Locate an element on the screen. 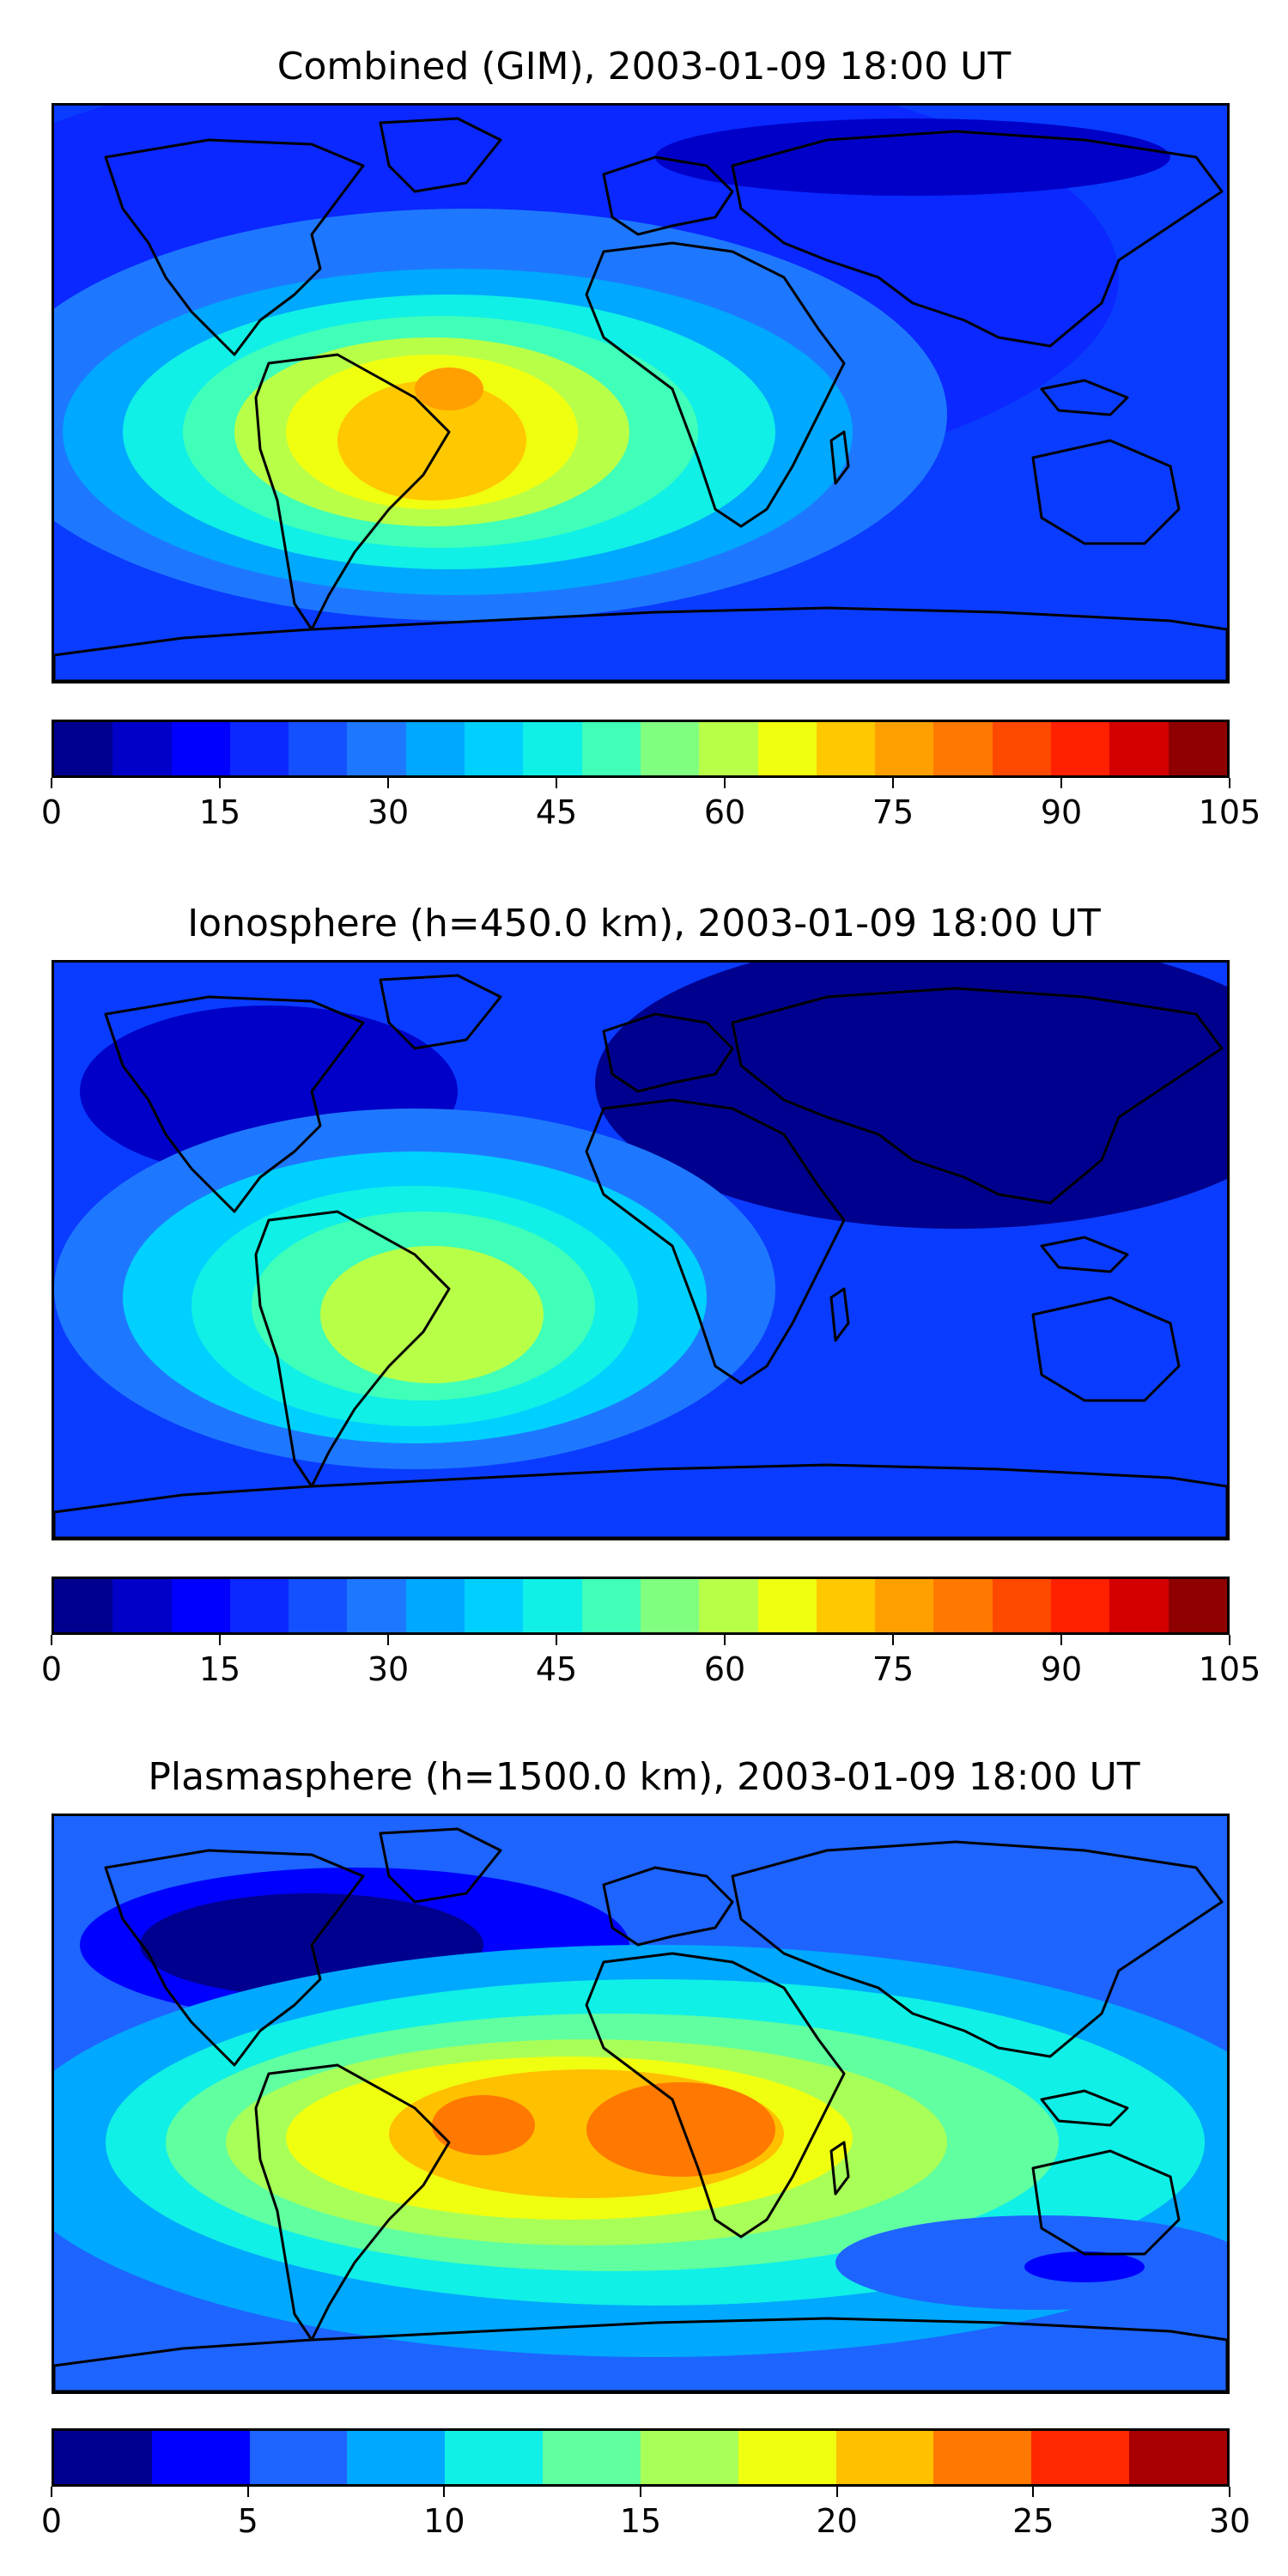 The width and height of the screenshot is (1288, 2576). colorbar-tick-label: 75 is located at coordinates (893, 812).